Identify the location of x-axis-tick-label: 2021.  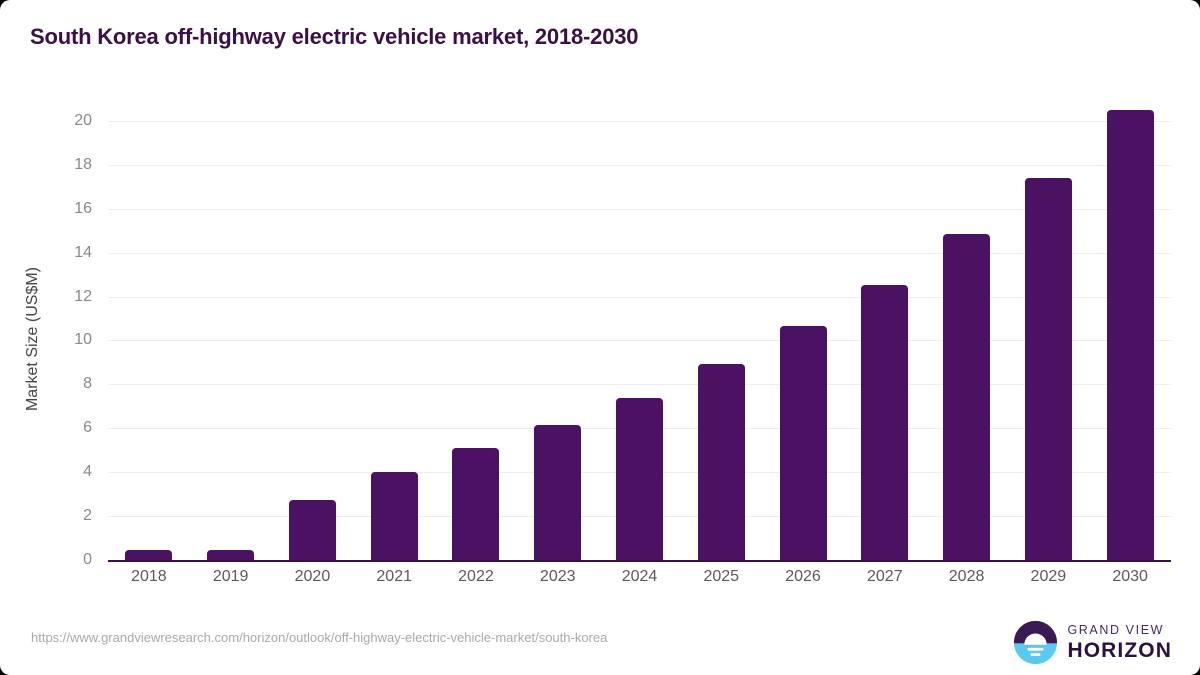
(394, 576).